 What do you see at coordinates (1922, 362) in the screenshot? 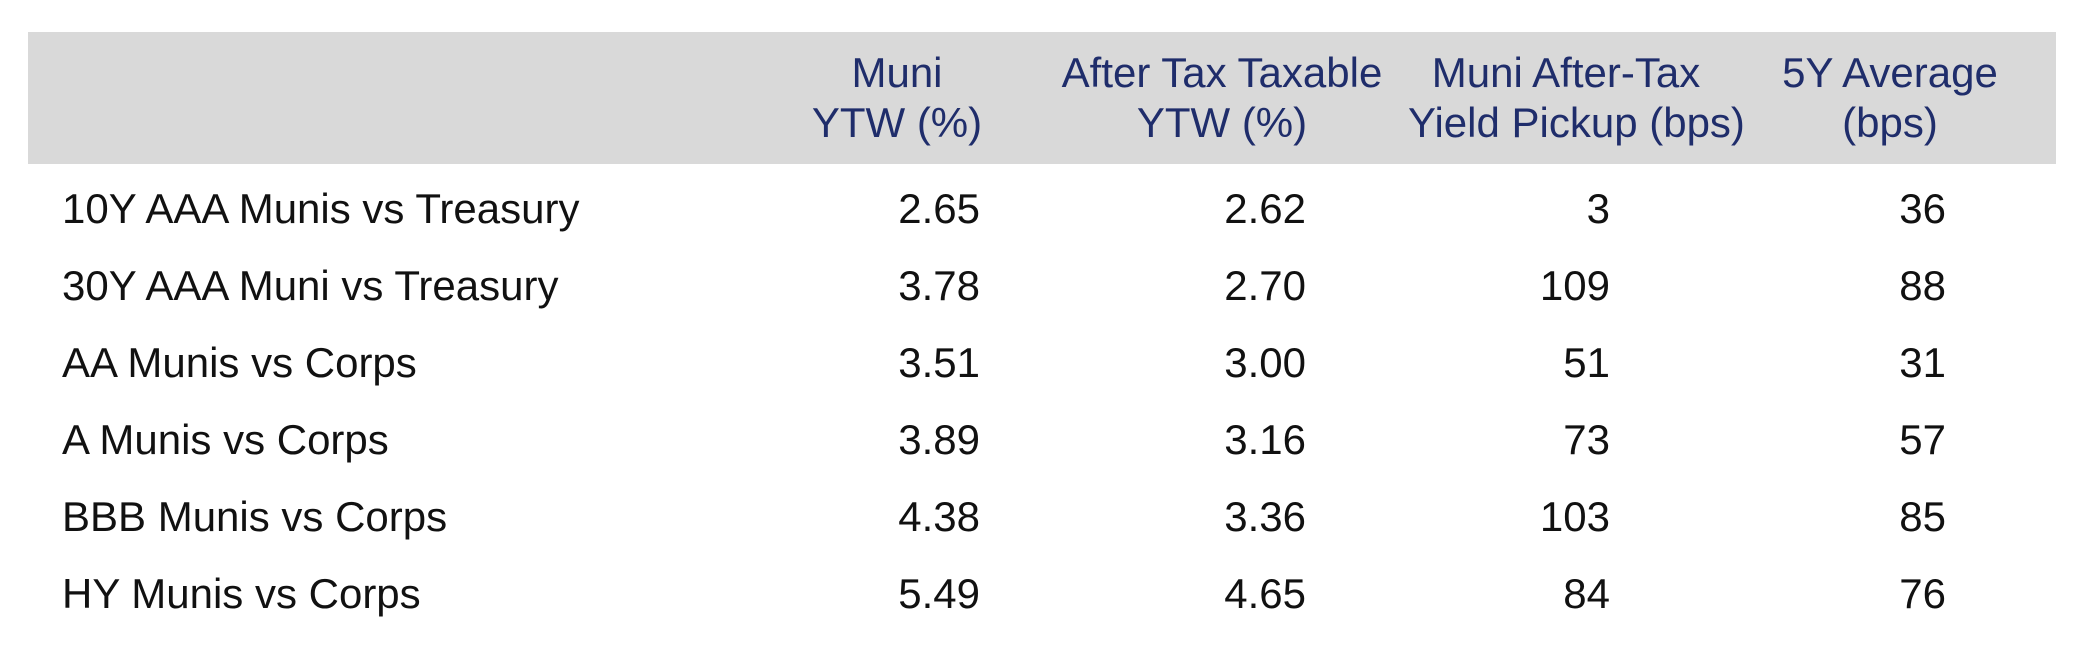
I see `five-year-average-value: 31` at bounding box center [1922, 362].